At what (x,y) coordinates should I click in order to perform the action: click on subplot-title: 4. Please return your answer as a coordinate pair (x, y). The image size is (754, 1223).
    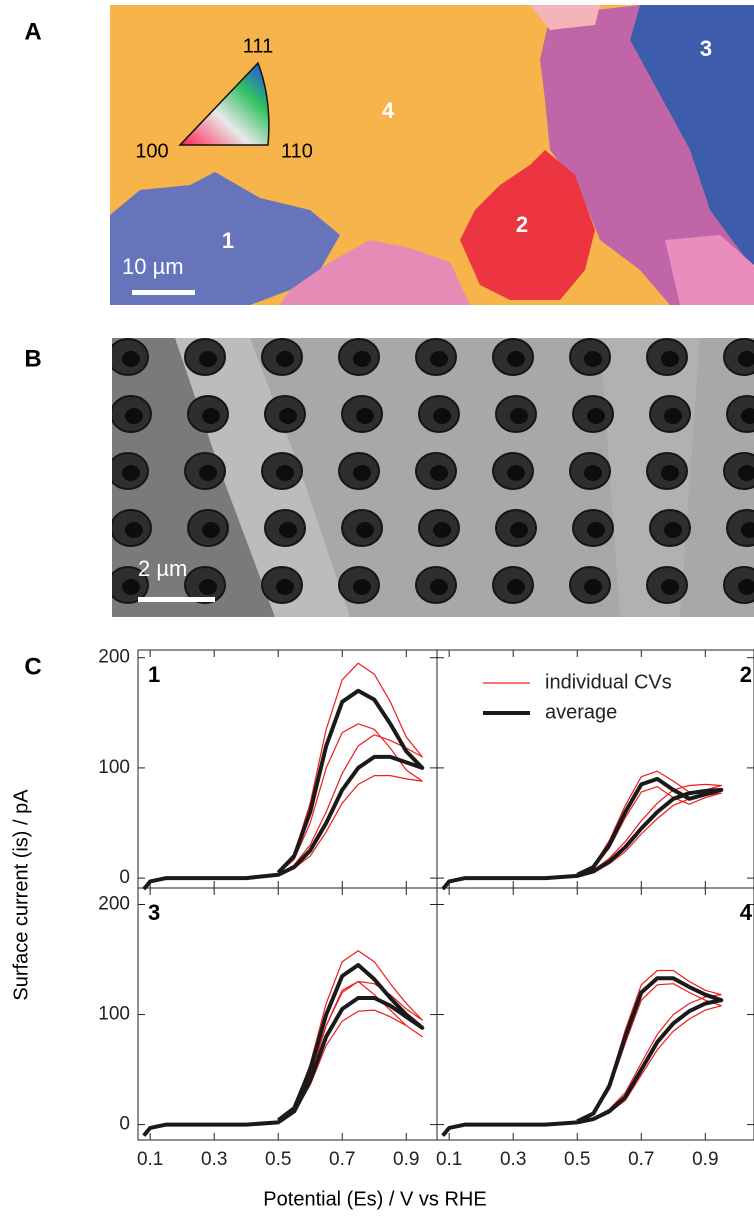
    Looking at the image, I should click on (746, 912).